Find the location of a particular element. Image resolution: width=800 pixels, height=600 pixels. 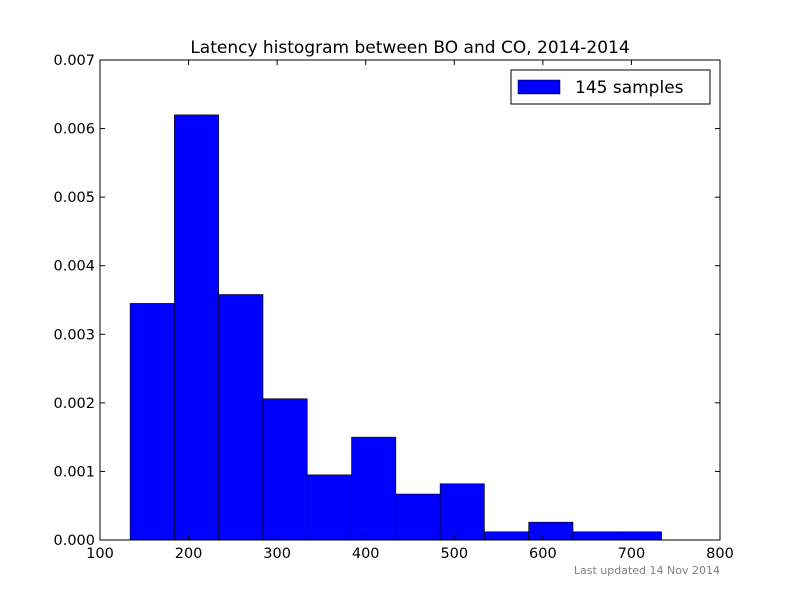

y-tick-label: 0.006 is located at coordinates (74, 130).